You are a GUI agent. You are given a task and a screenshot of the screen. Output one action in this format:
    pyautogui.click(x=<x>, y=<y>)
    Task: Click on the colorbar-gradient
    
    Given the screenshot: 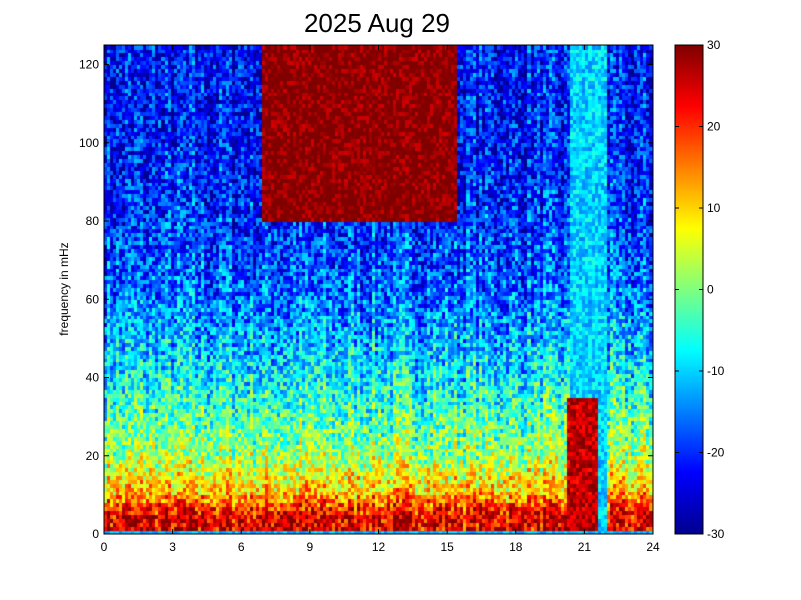 What is the action you would take?
    pyautogui.click(x=689, y=289)
    